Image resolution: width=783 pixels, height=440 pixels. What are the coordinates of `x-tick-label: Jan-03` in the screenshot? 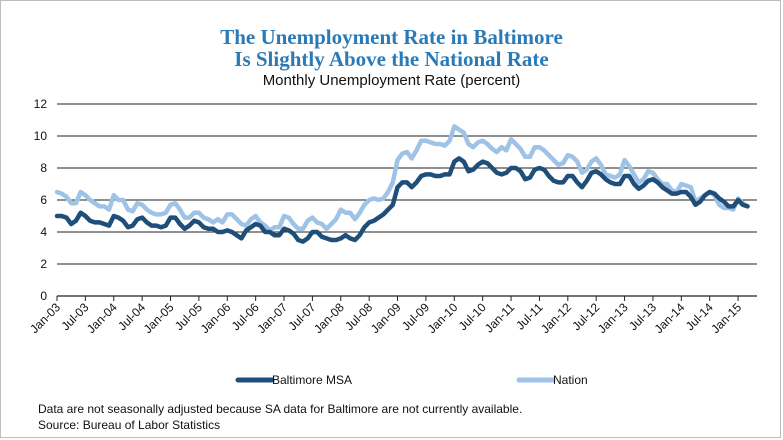 It's located at (45, 318).